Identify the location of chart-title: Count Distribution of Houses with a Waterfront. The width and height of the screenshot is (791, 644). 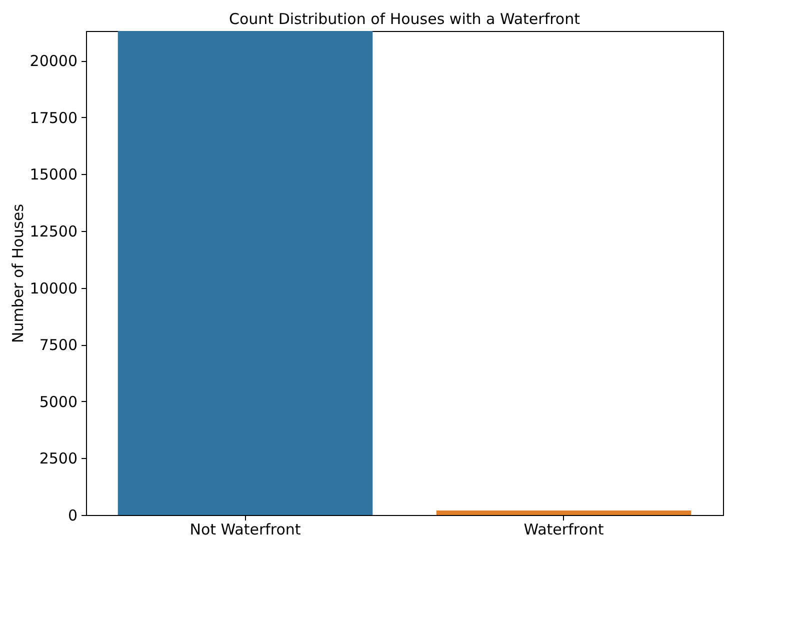
(404, 19).